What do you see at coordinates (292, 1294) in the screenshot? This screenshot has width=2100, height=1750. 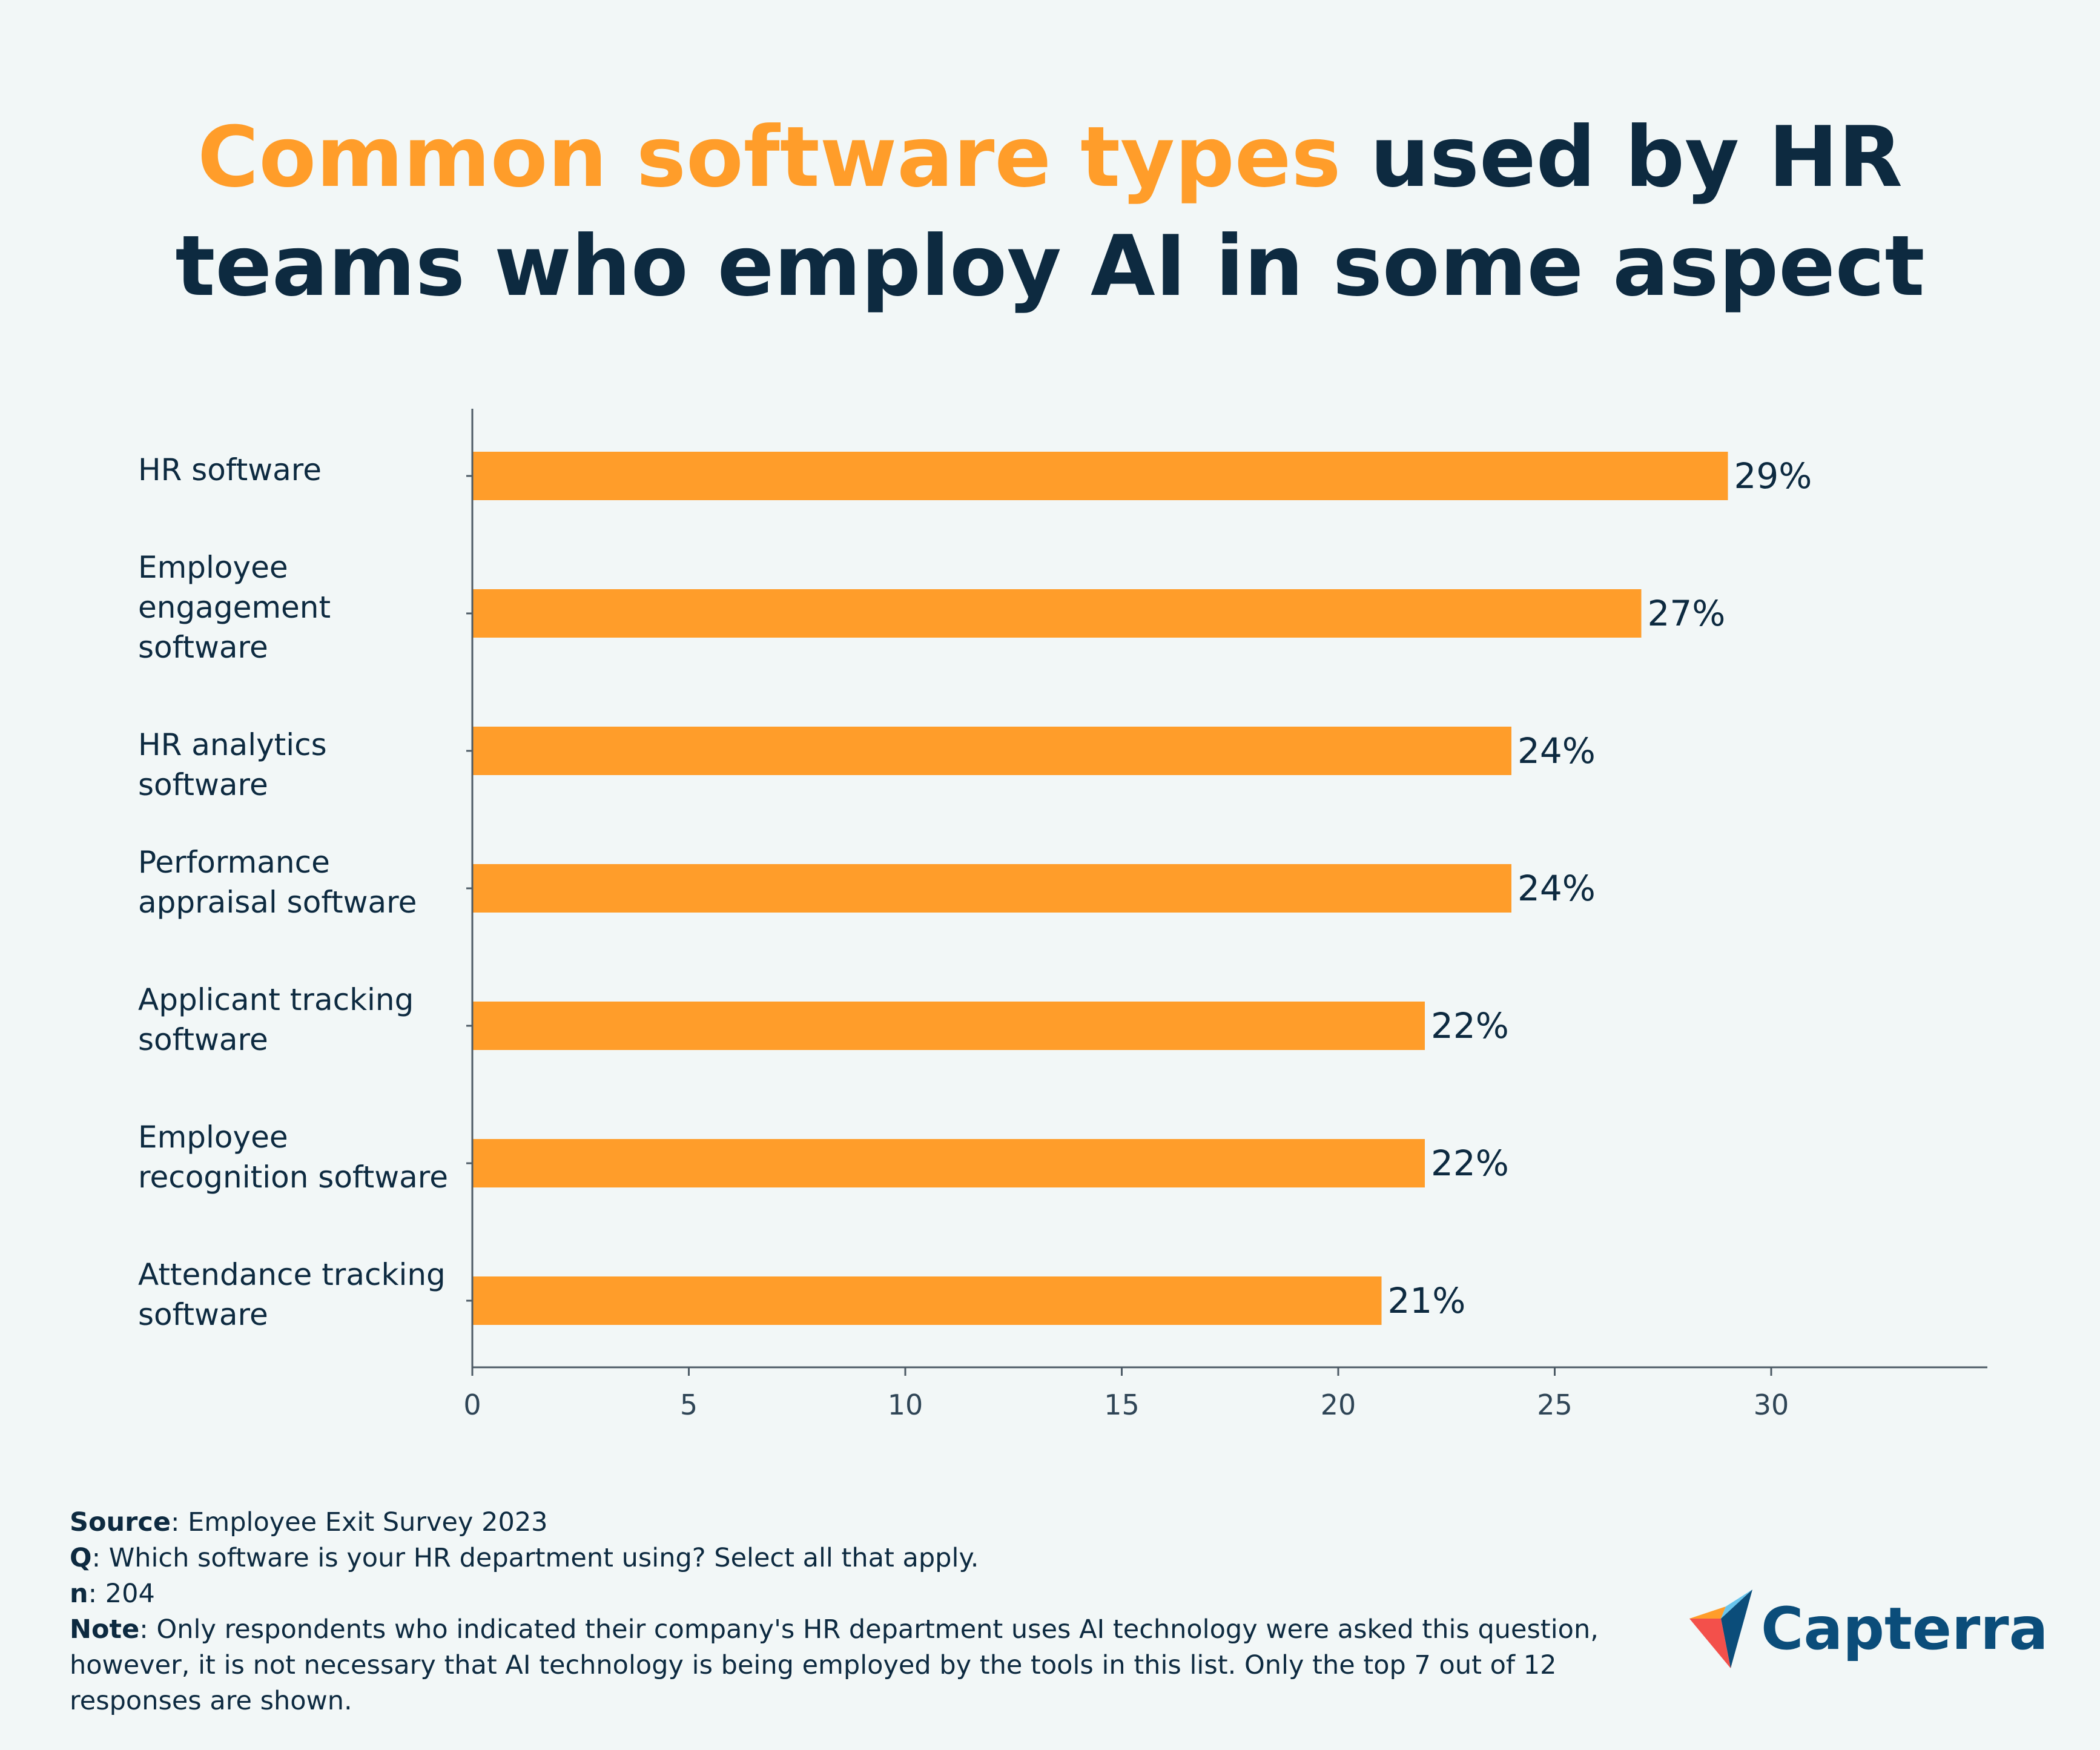 I see `category-label: Attendance tracking software` at bounding box center [292, 1294].